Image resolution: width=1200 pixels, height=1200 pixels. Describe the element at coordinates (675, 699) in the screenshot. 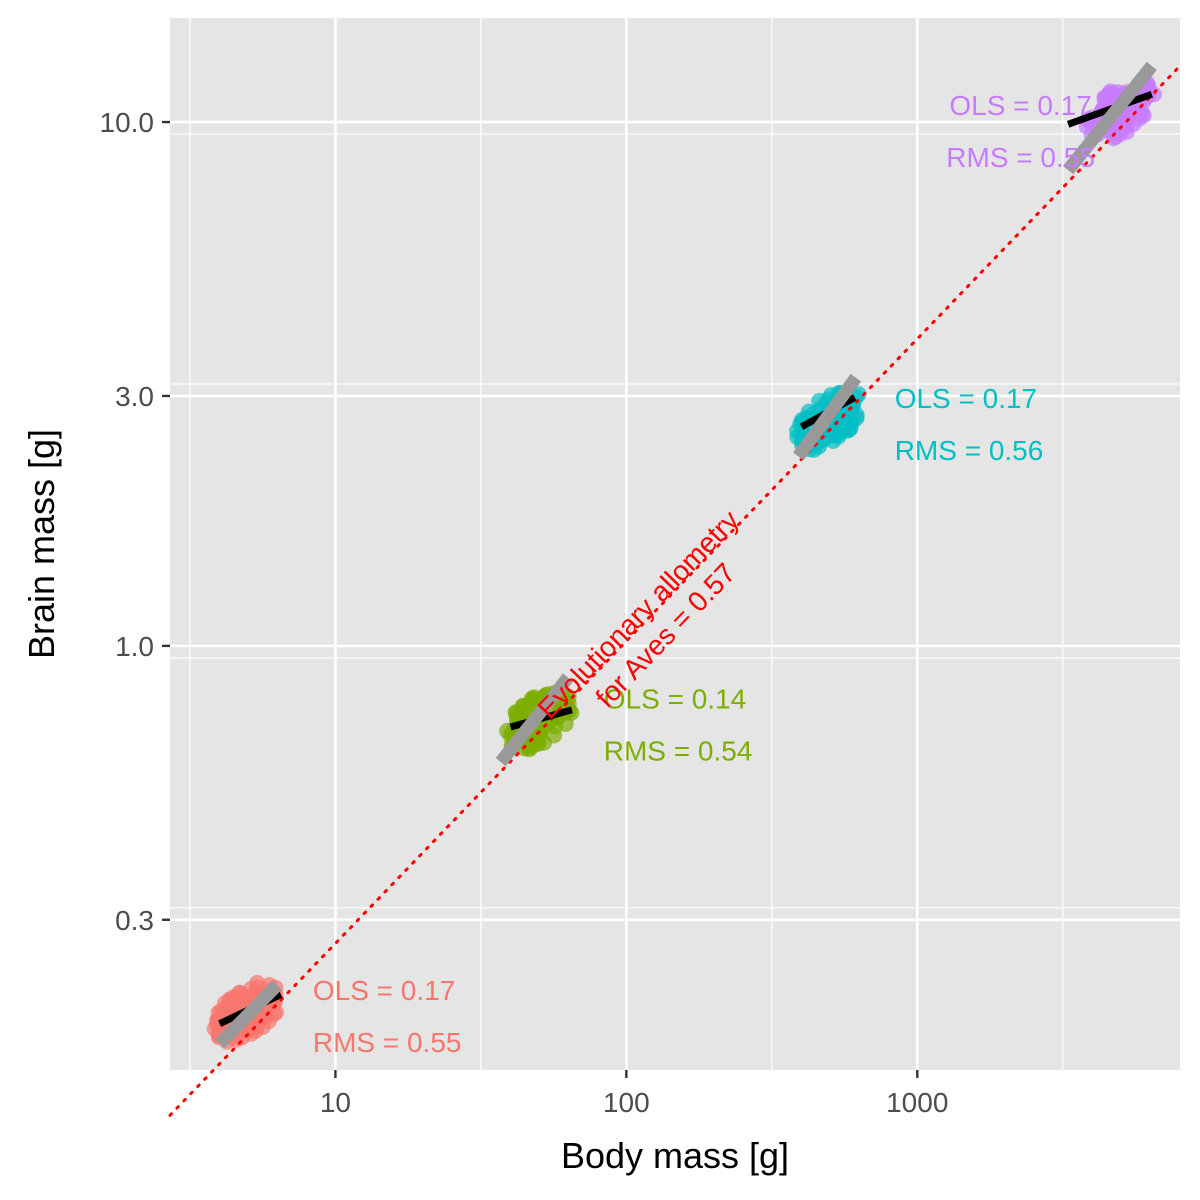

I see `ols-label-1: OLS = 0.14` at that location.